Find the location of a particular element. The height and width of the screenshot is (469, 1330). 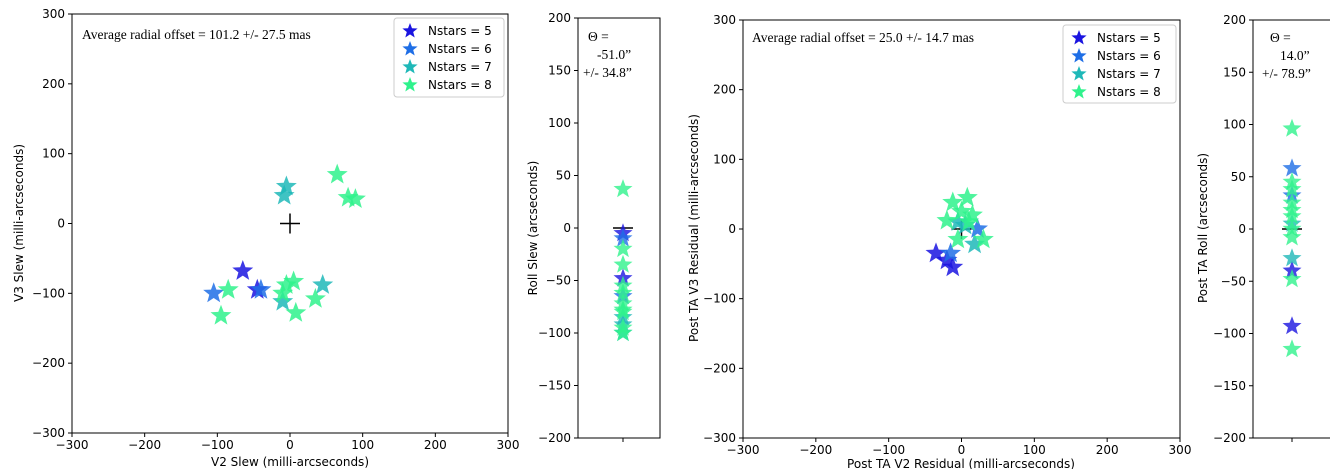

x-axis-label: V2 Slew (milli-arcseconds) is located at coordinates (290, 462).